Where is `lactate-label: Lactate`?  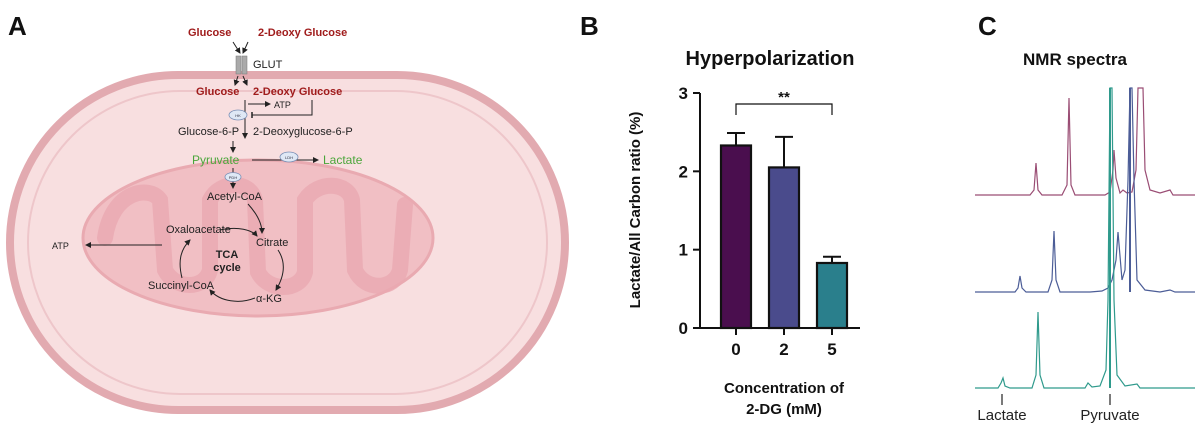
lactate-label: Lactate is located at coordinates (343, 160).